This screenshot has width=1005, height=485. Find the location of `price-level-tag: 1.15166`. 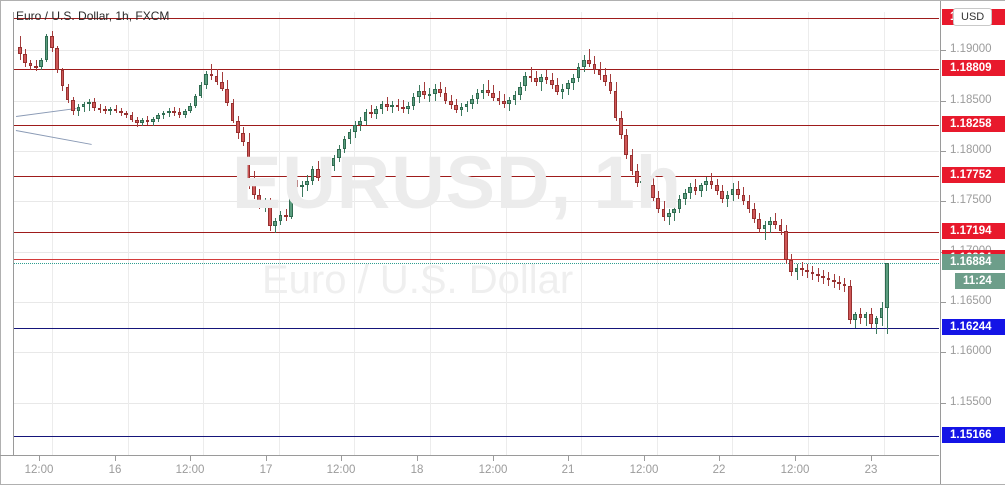

price-level-tag: 1.15166 is located at coordinates (973, 435).